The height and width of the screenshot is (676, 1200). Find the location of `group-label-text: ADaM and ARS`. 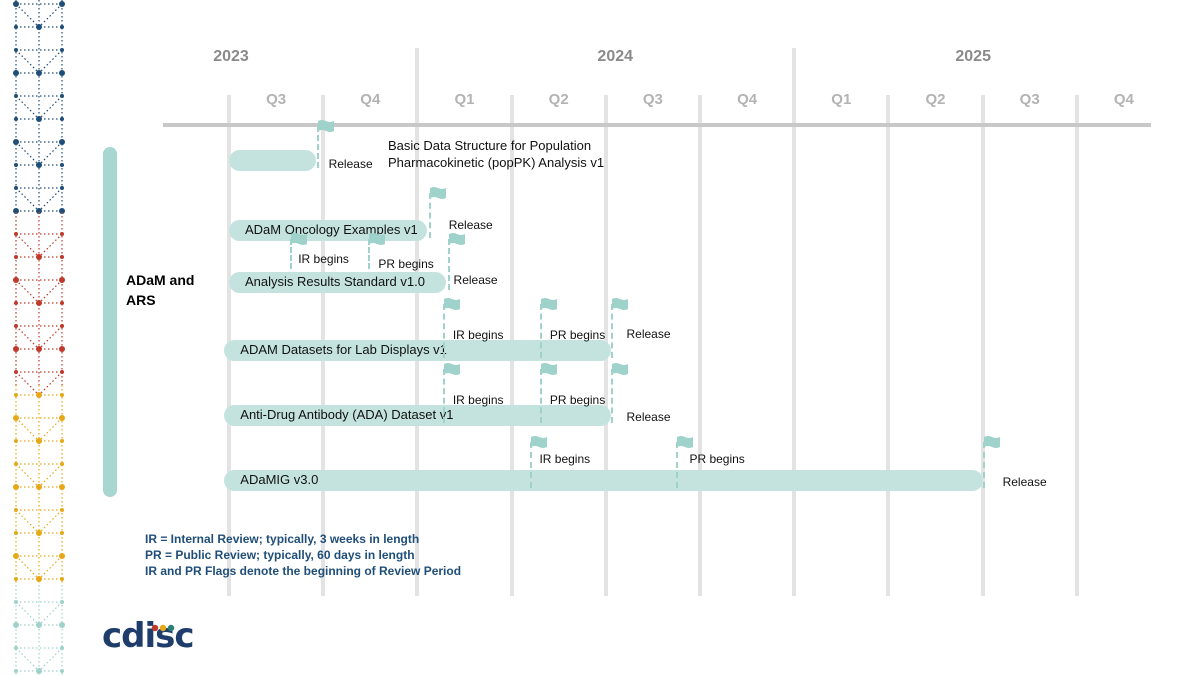

group-label-text: ADaM and ARS is located at coordinates (160, 290).